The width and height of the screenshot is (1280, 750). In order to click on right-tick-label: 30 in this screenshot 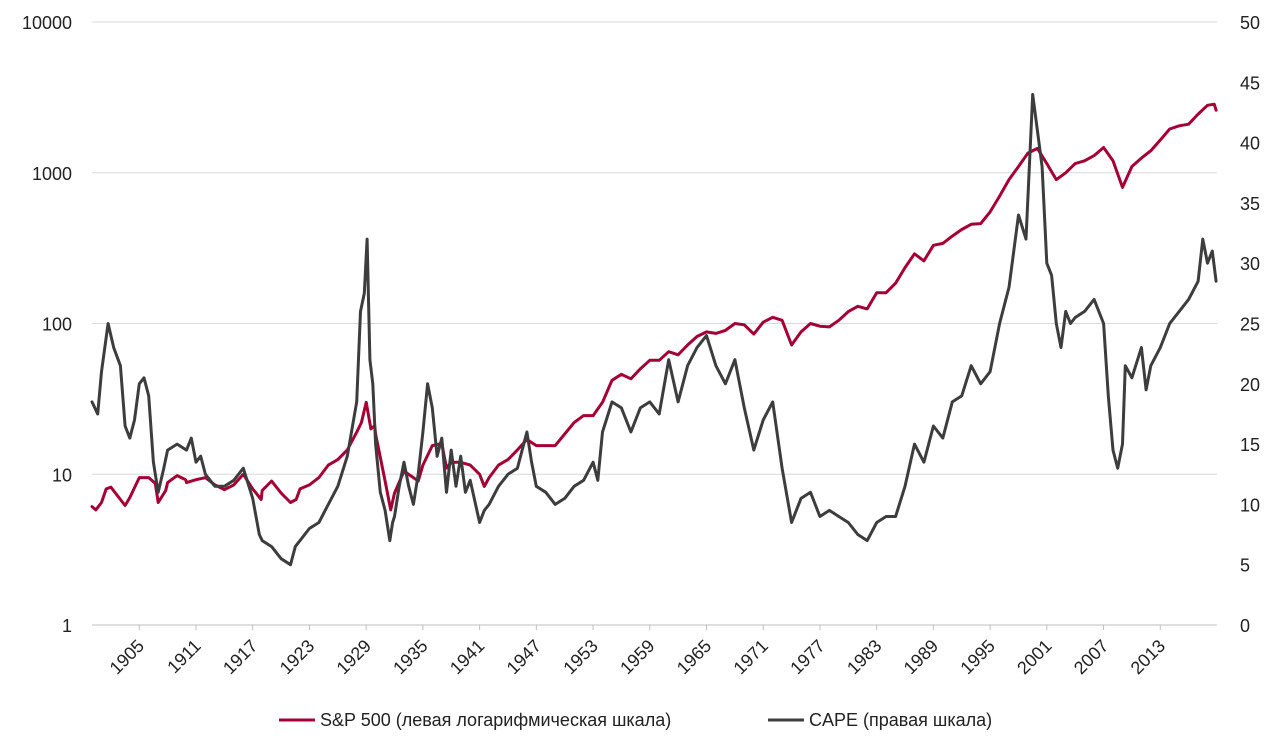, I will do `click(1250, 264)`.